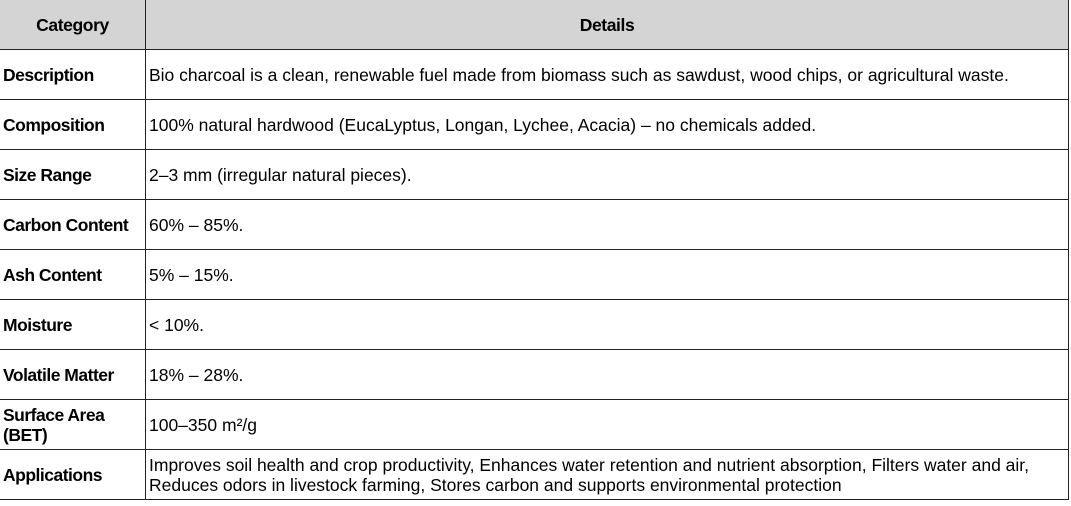 The image size is (1071, 506). What do you see at coordinates (73, 424) in the screenshot?
I see `row-category: Surface Area (BET)` at bounding box center [73, 424].